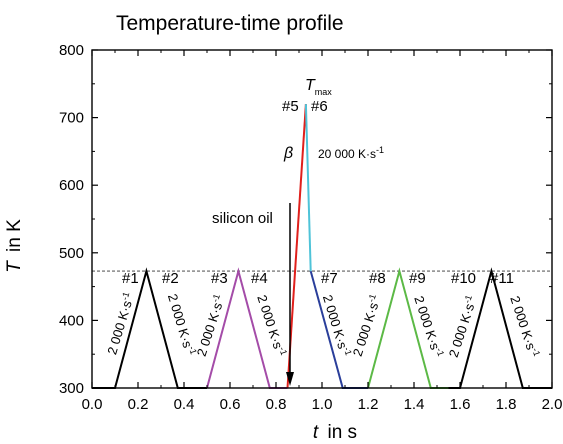 This screenshot has height=444, width=563. I want to click on silicon-oil-label: silicon oil, so click(242, 218).